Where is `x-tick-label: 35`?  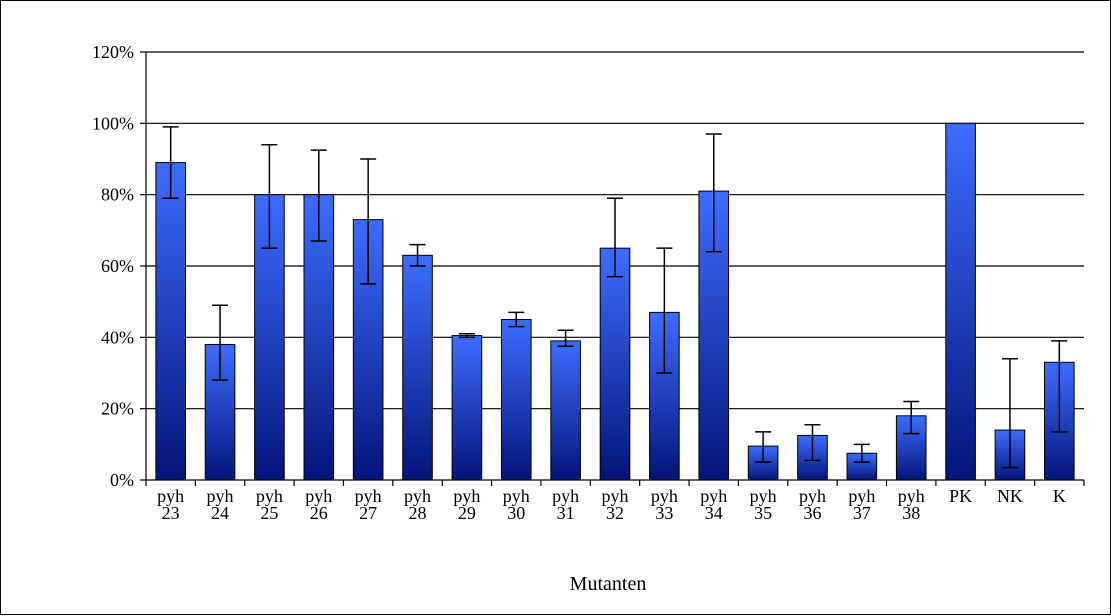
x-tick-label: 35 is located at coordinates (763, 513).